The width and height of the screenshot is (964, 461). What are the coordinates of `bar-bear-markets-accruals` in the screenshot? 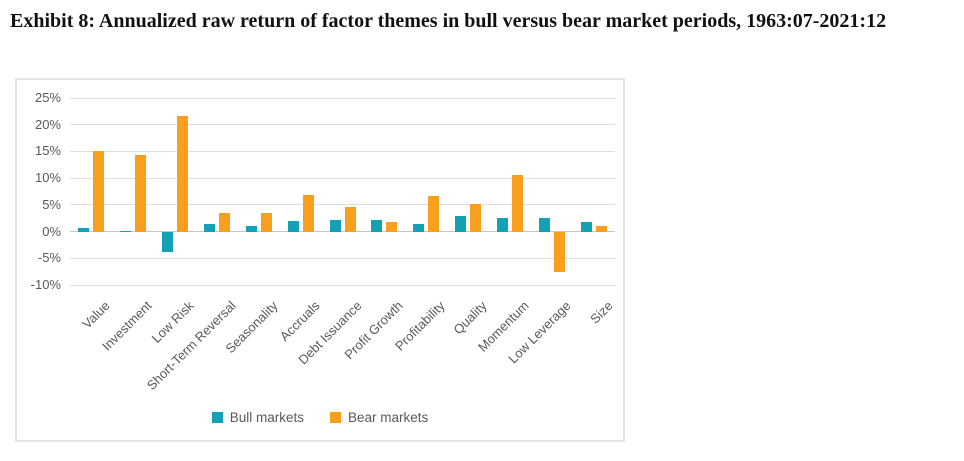 It's located at (308, 213).